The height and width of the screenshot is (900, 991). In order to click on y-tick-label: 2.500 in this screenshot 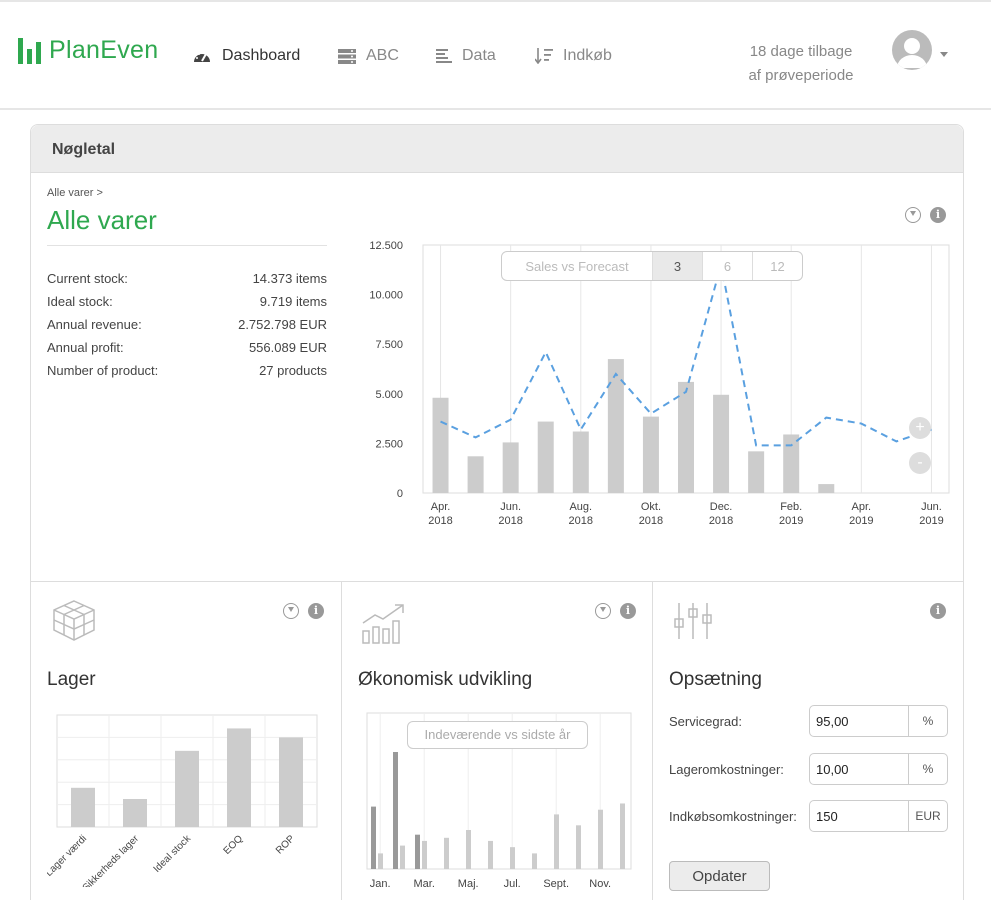, I will do `click(389, 444)`.